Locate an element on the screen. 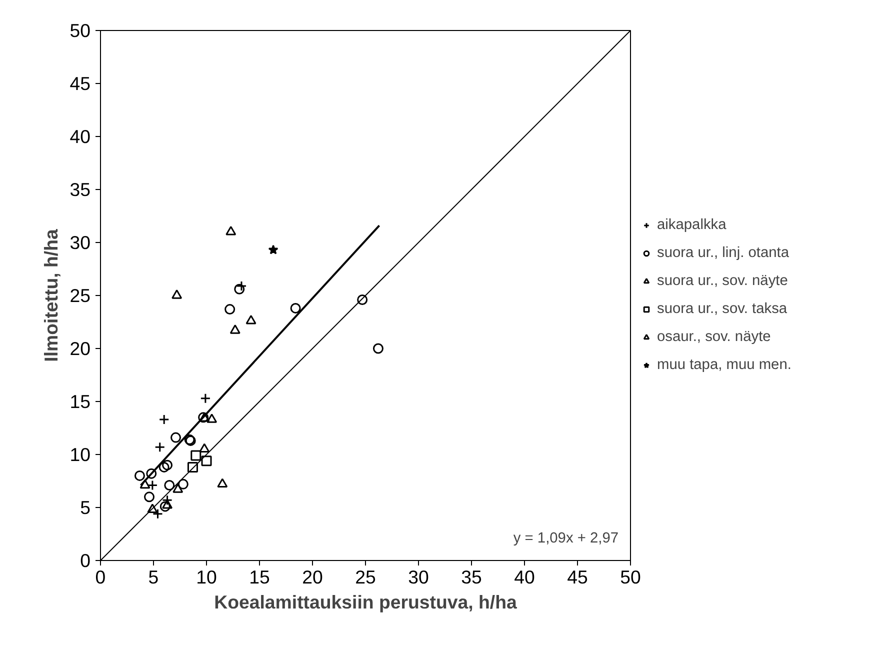  x-tick-label: 5 is located at coordinates (153, 577).